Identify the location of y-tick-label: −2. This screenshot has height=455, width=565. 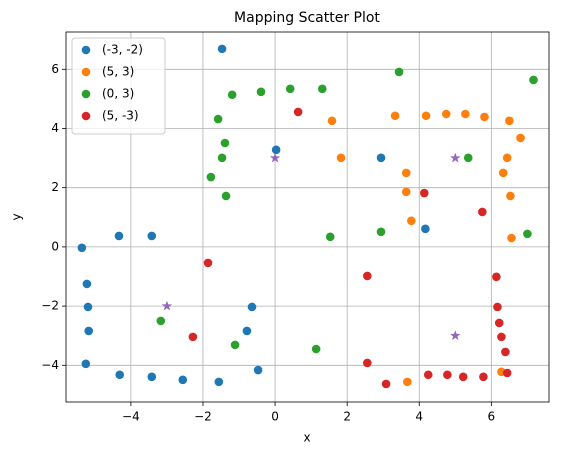
(50, 306).